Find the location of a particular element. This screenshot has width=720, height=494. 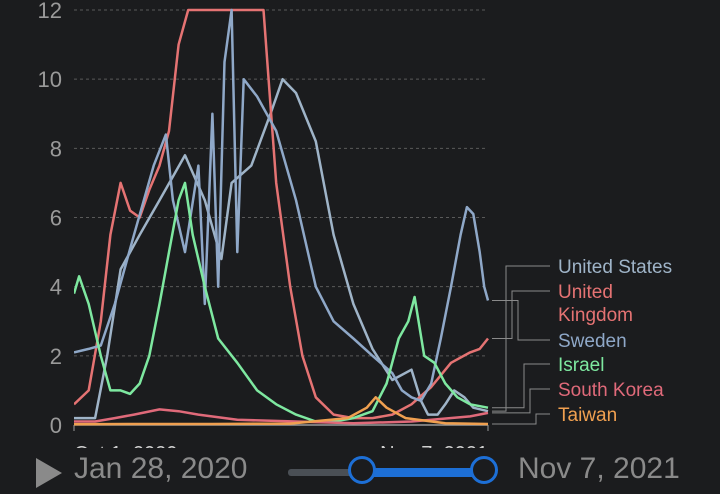

y-tick-label: 4 is located at coordinates (56, 287).